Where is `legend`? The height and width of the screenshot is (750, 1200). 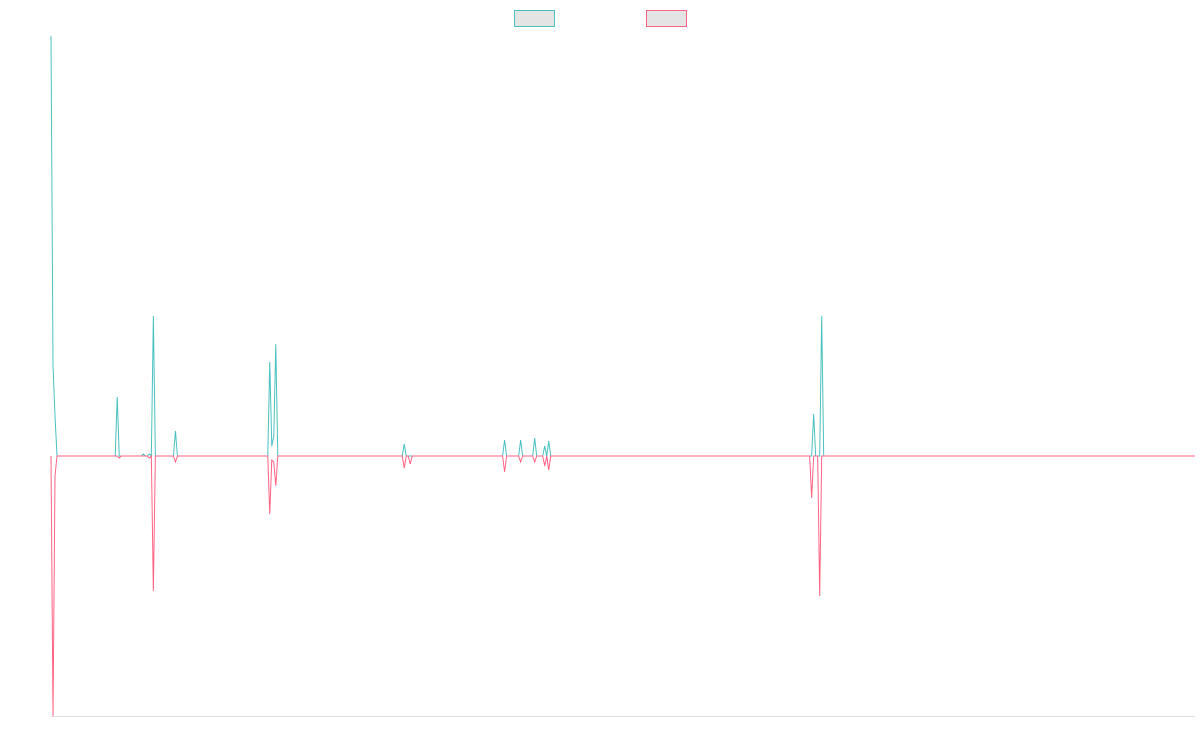
legend is located at coordinates (600, 18).